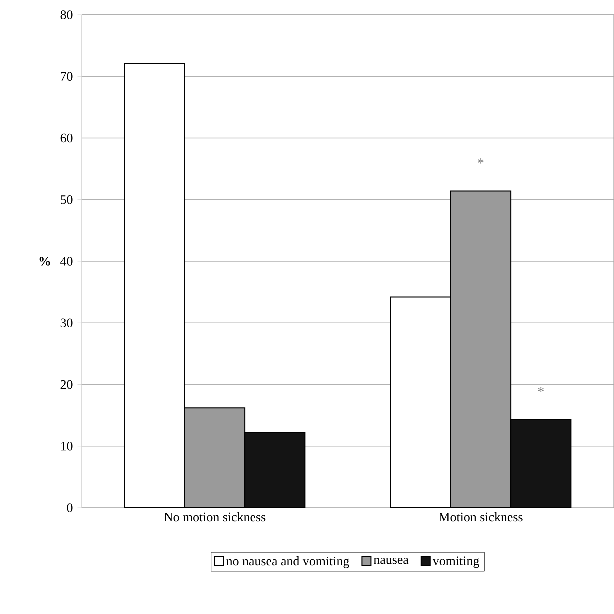 The image size is (614, 614). What do you see at coordinates (481, 517) in the screenshot?
I see `x-tick-label: Motion sickness` at bounding box center [481, 517].